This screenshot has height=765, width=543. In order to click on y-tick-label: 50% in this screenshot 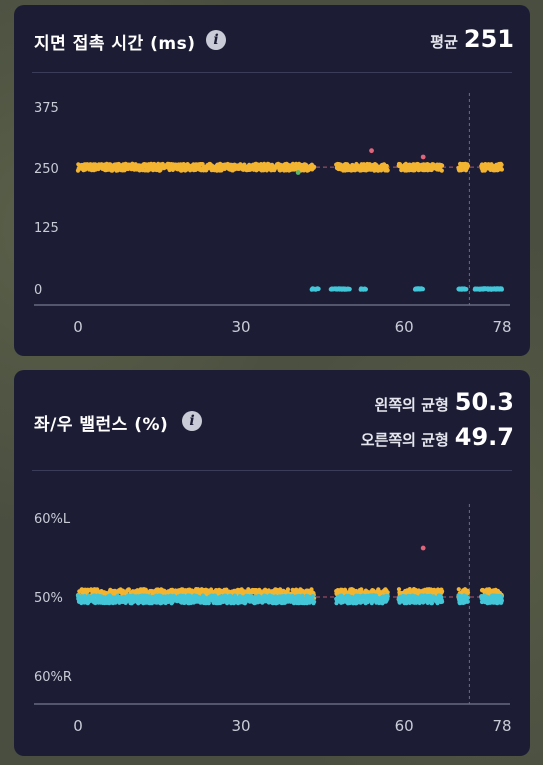, I will do `click(48, 598)`.